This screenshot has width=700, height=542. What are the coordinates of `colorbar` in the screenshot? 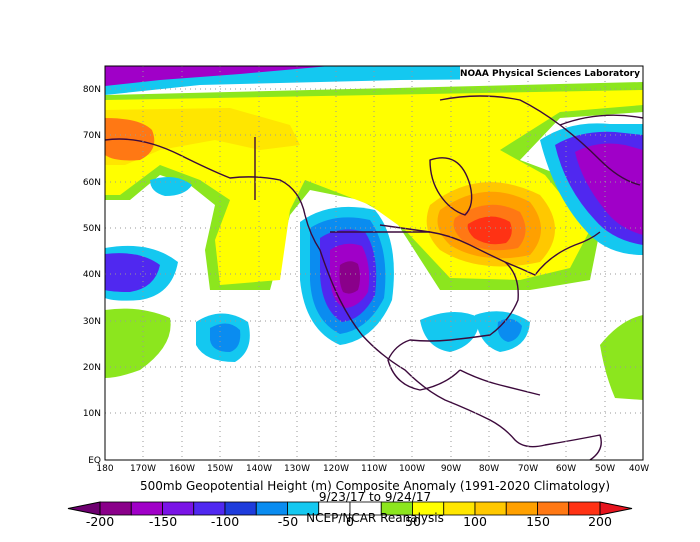 It's located at (350, 508).